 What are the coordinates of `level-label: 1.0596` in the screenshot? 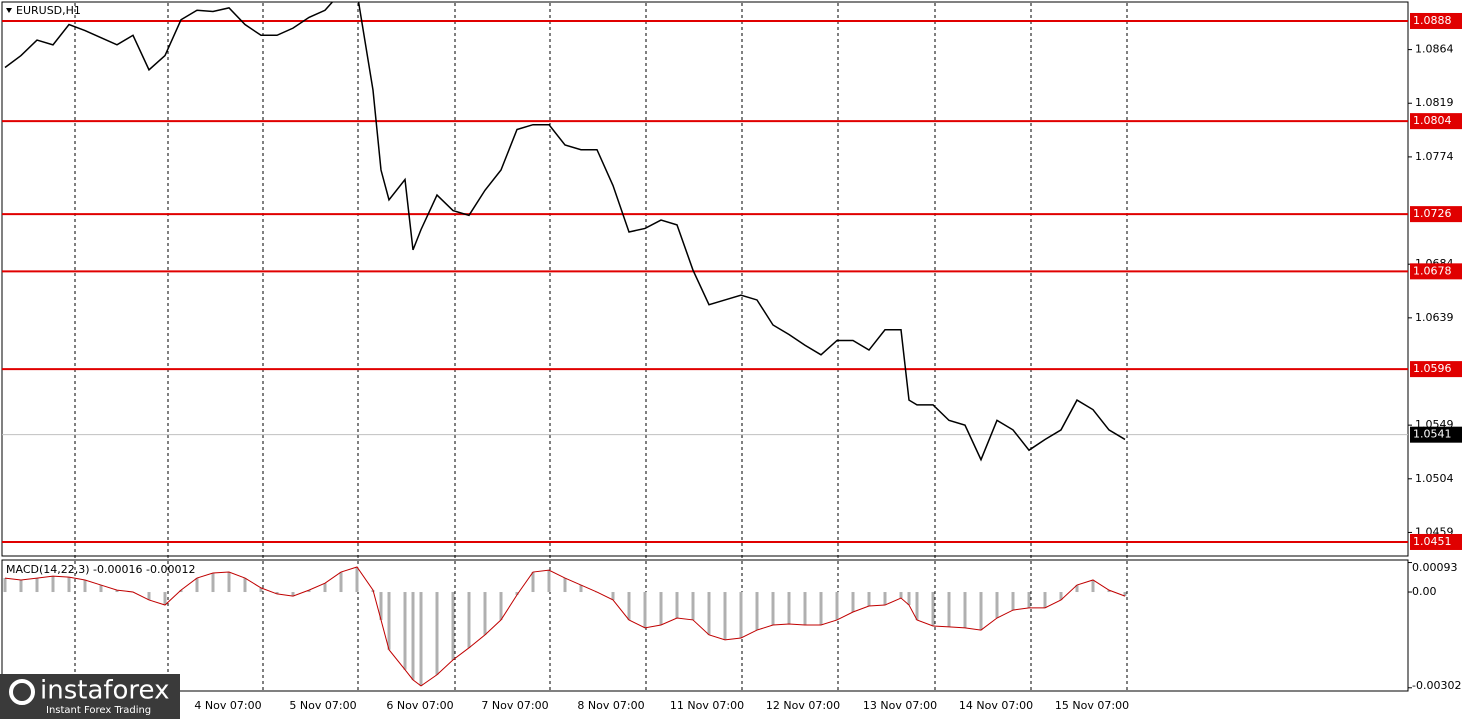 It's located at (1432, 368).